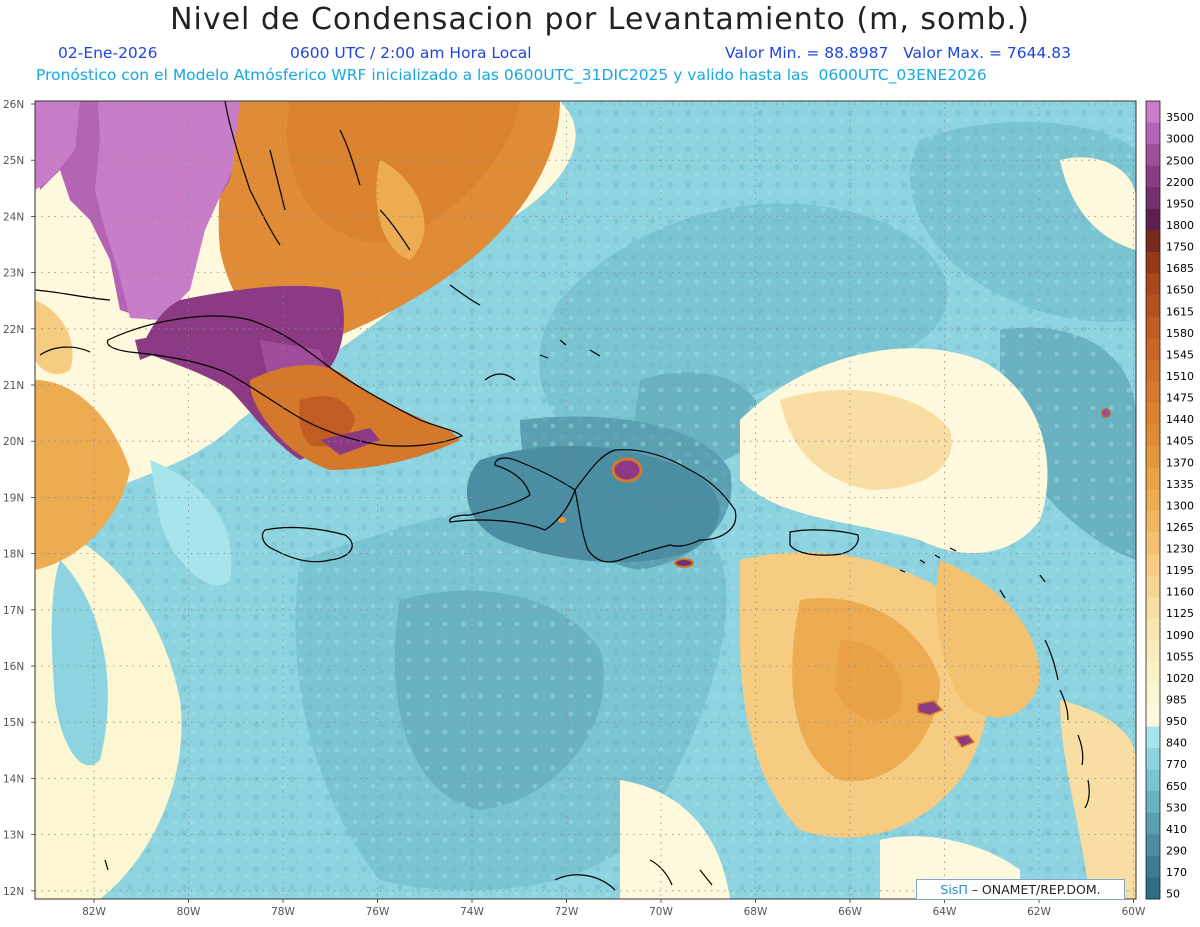  I want to click on credit-box: SisΠ – ONAMET/REP.DOM., so click(1020, 889).